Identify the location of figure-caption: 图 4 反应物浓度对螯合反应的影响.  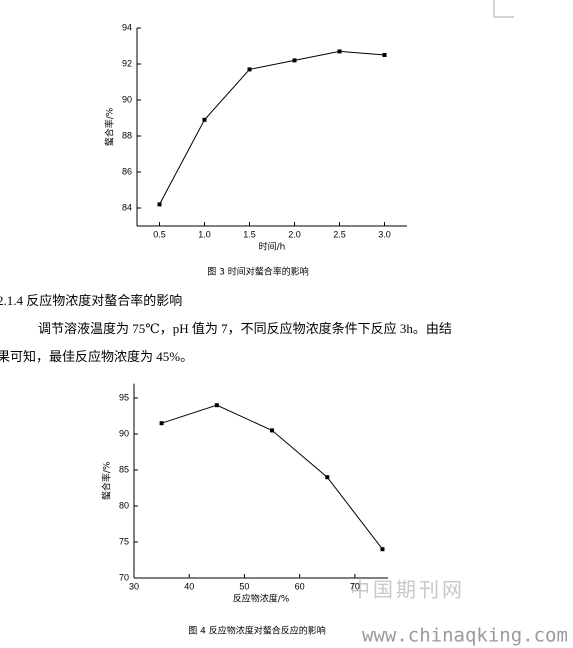
(256, 631).